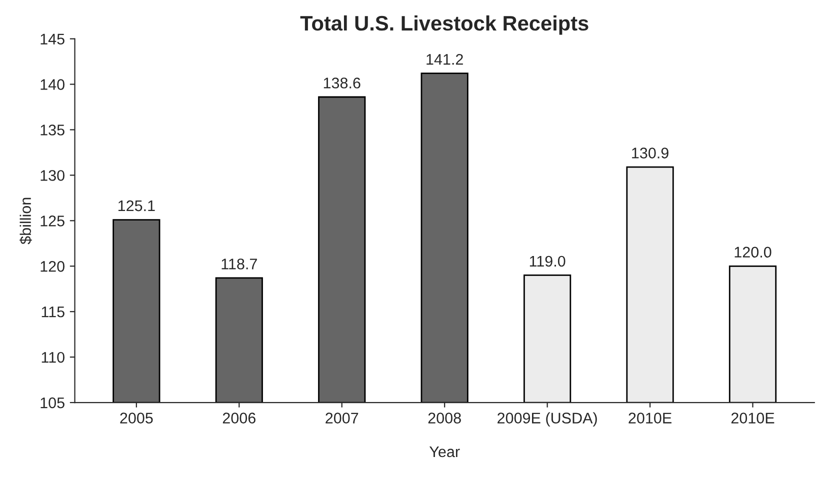 The image size is (831, 485). I want to click on y-tick-label: 130, so click(52, 175).